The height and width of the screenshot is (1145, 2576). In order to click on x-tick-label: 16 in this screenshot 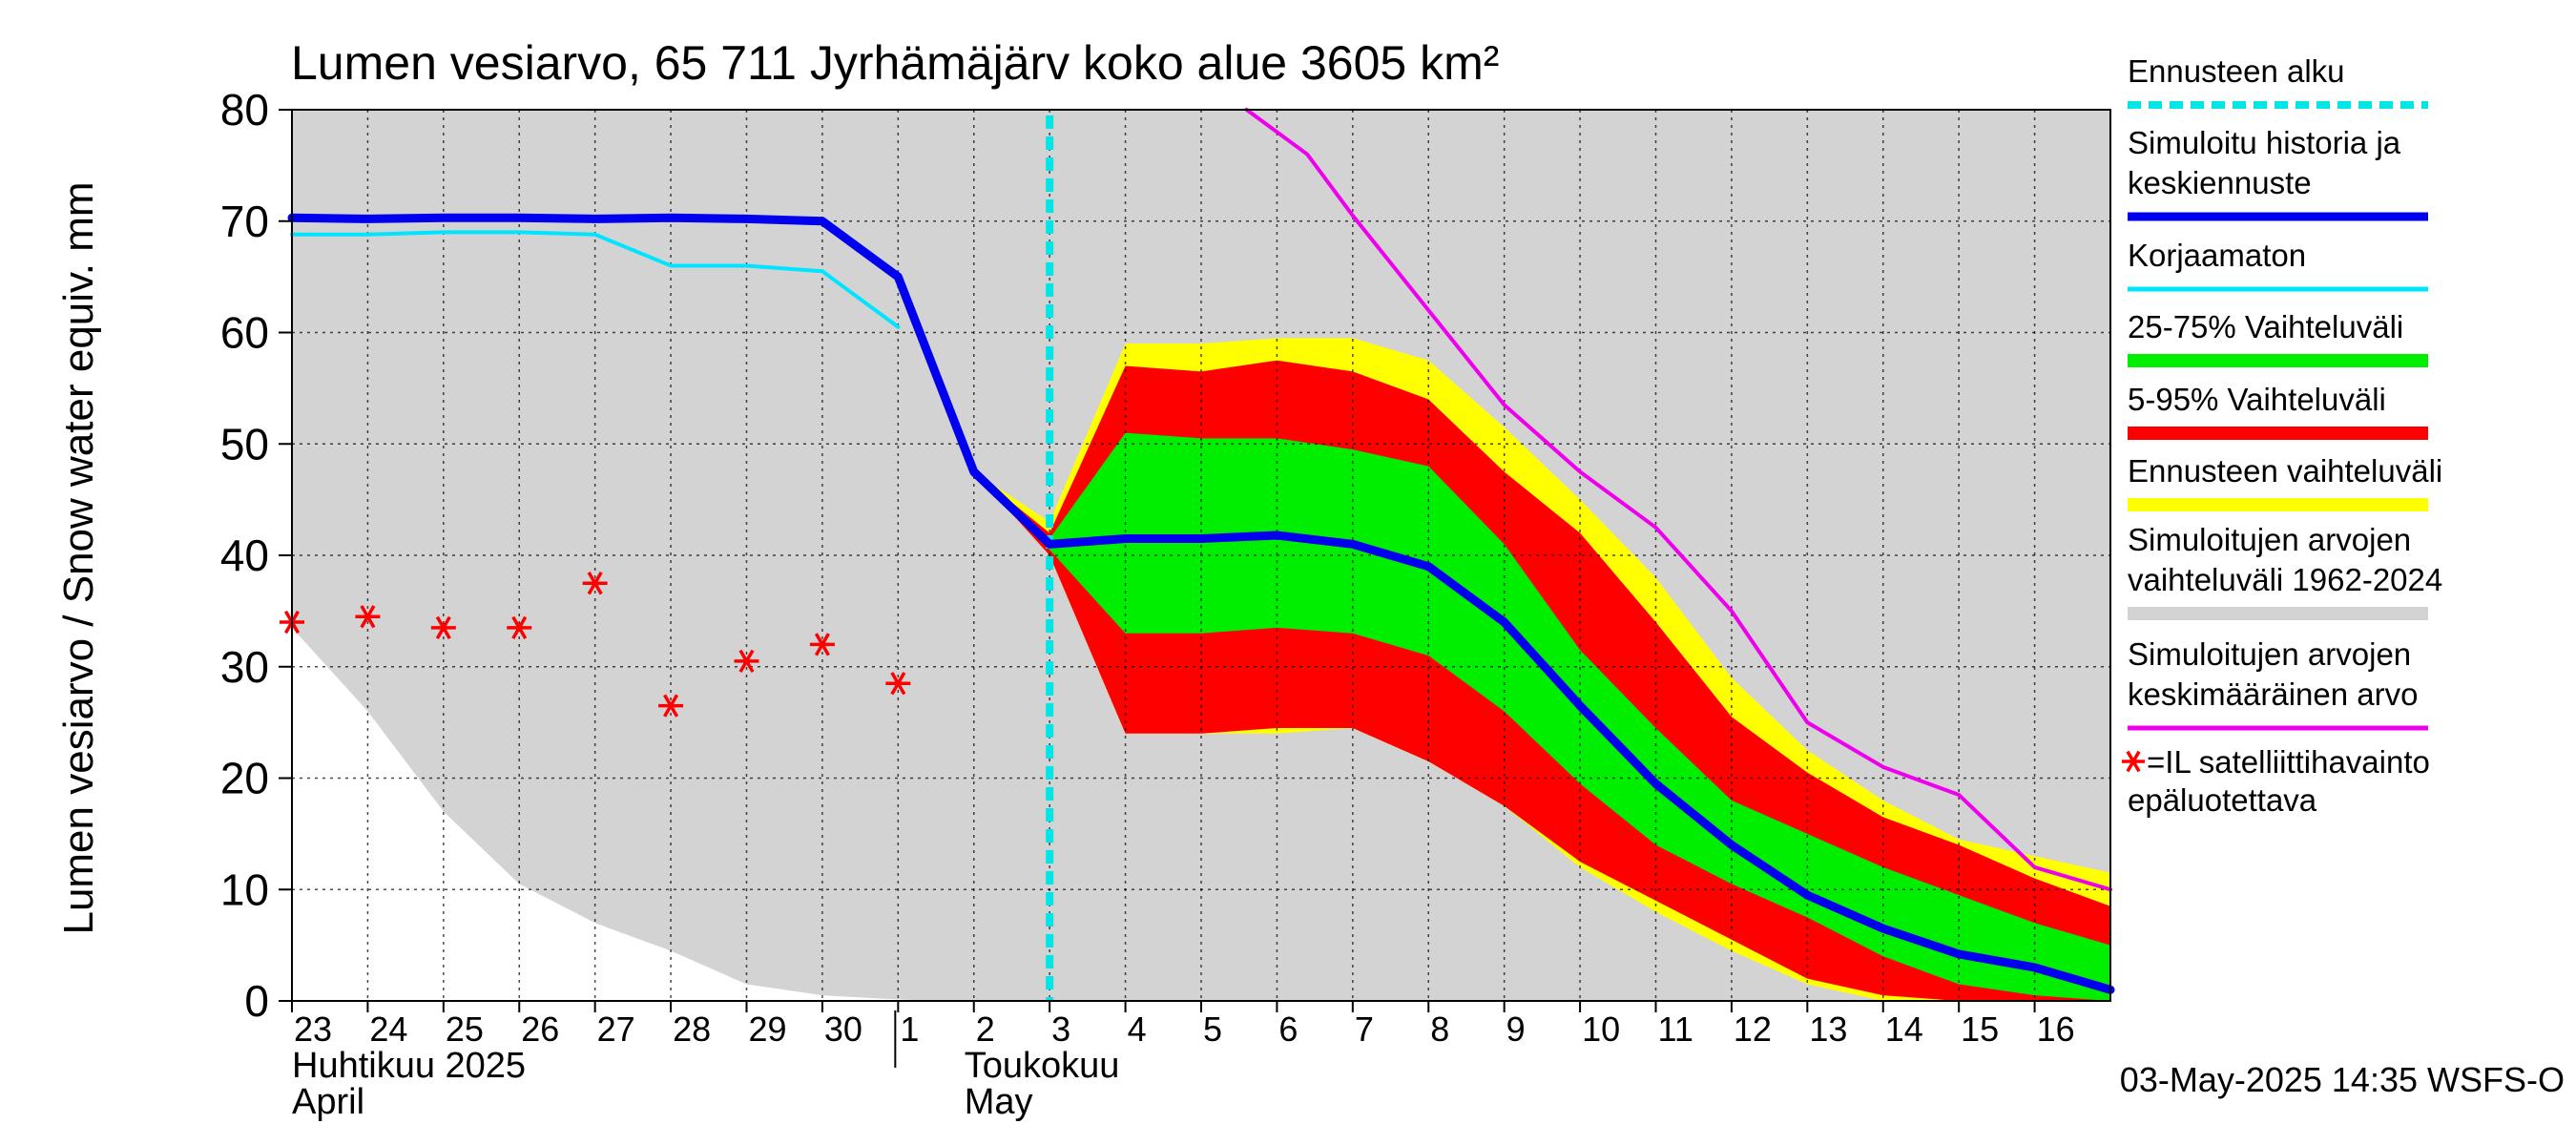, I will do `click(2056, 1029)`.